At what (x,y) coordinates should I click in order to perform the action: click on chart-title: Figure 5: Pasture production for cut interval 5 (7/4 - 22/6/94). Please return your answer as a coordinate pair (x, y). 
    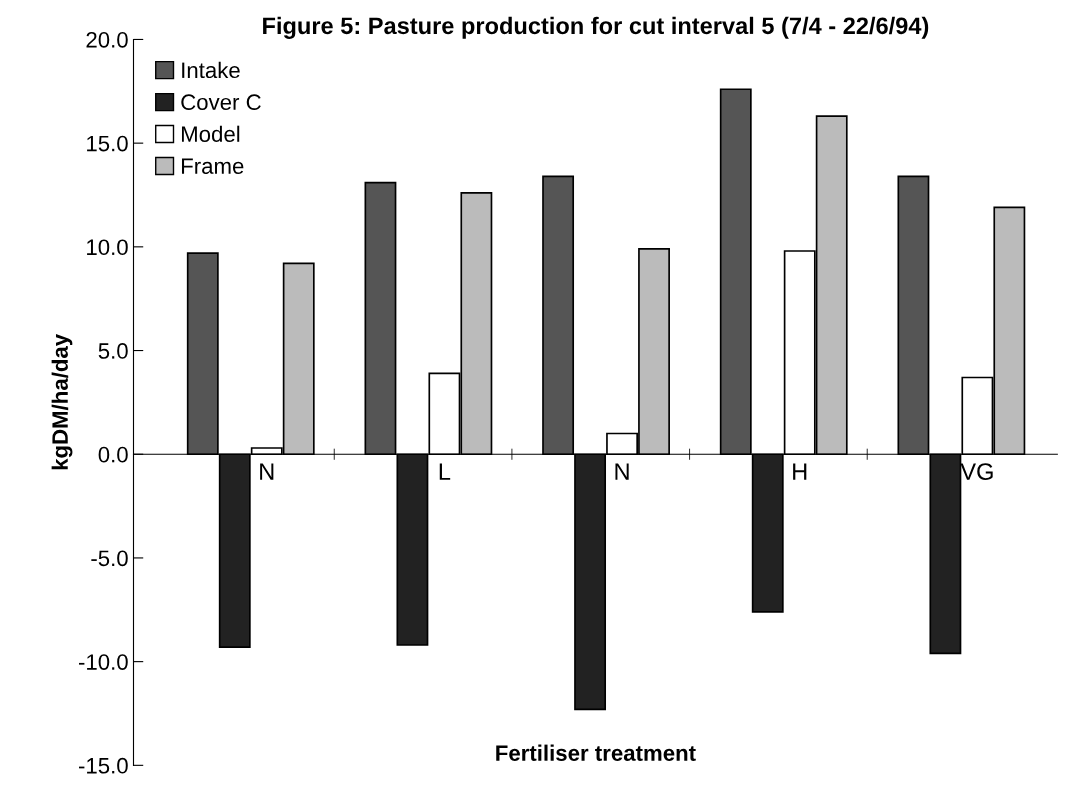
    Looking at the image, I should click on (596, 27).